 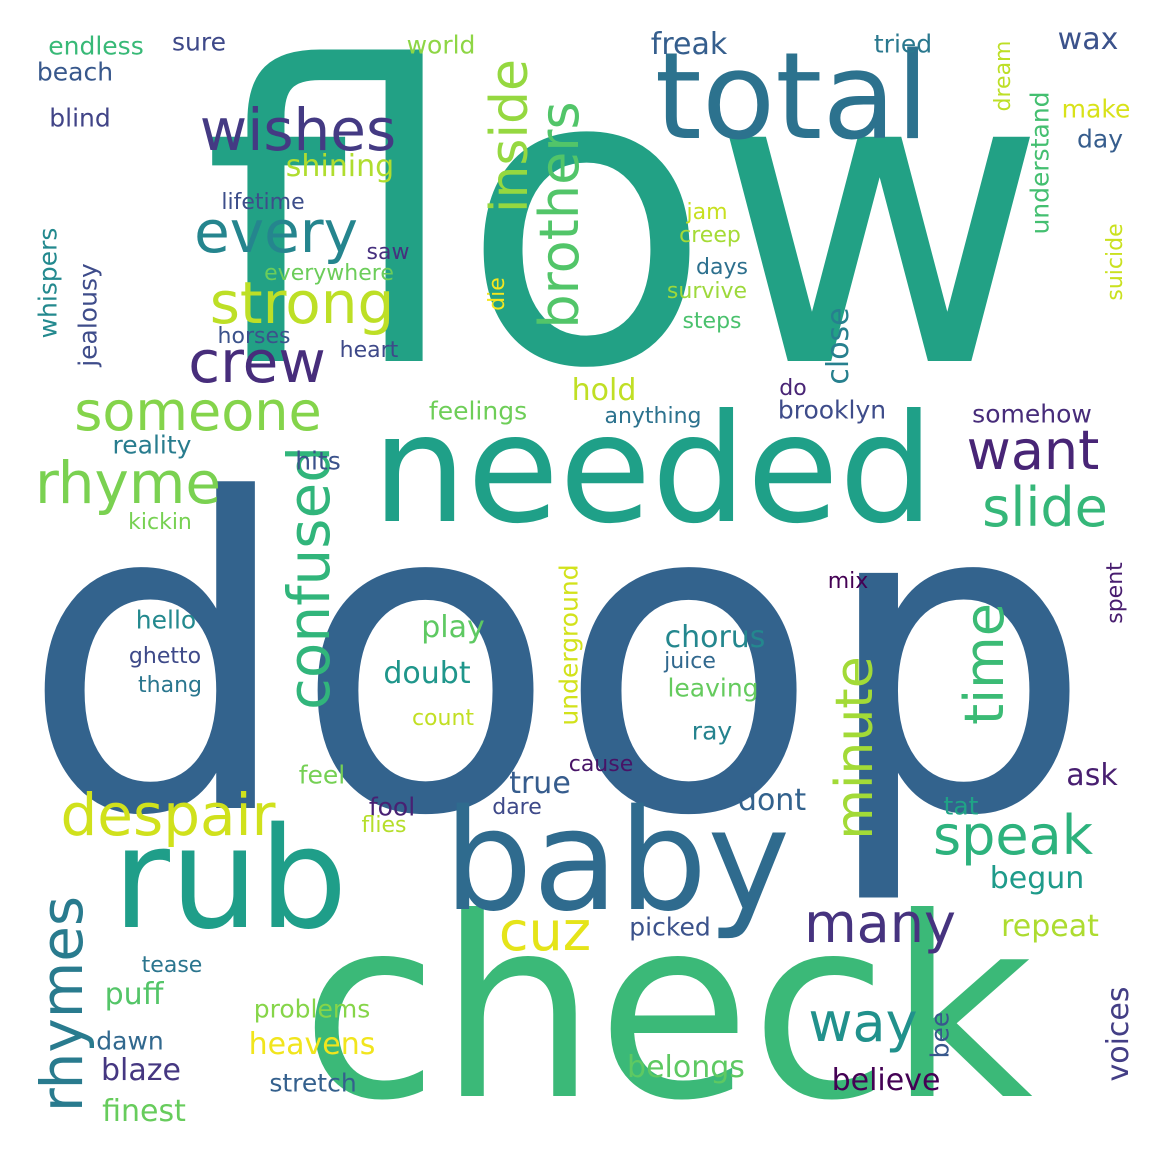 What do you see at coordinates (144, 1111) in the screenshot?
I see `word-finest: finest` at bounding box center [144, 1111].